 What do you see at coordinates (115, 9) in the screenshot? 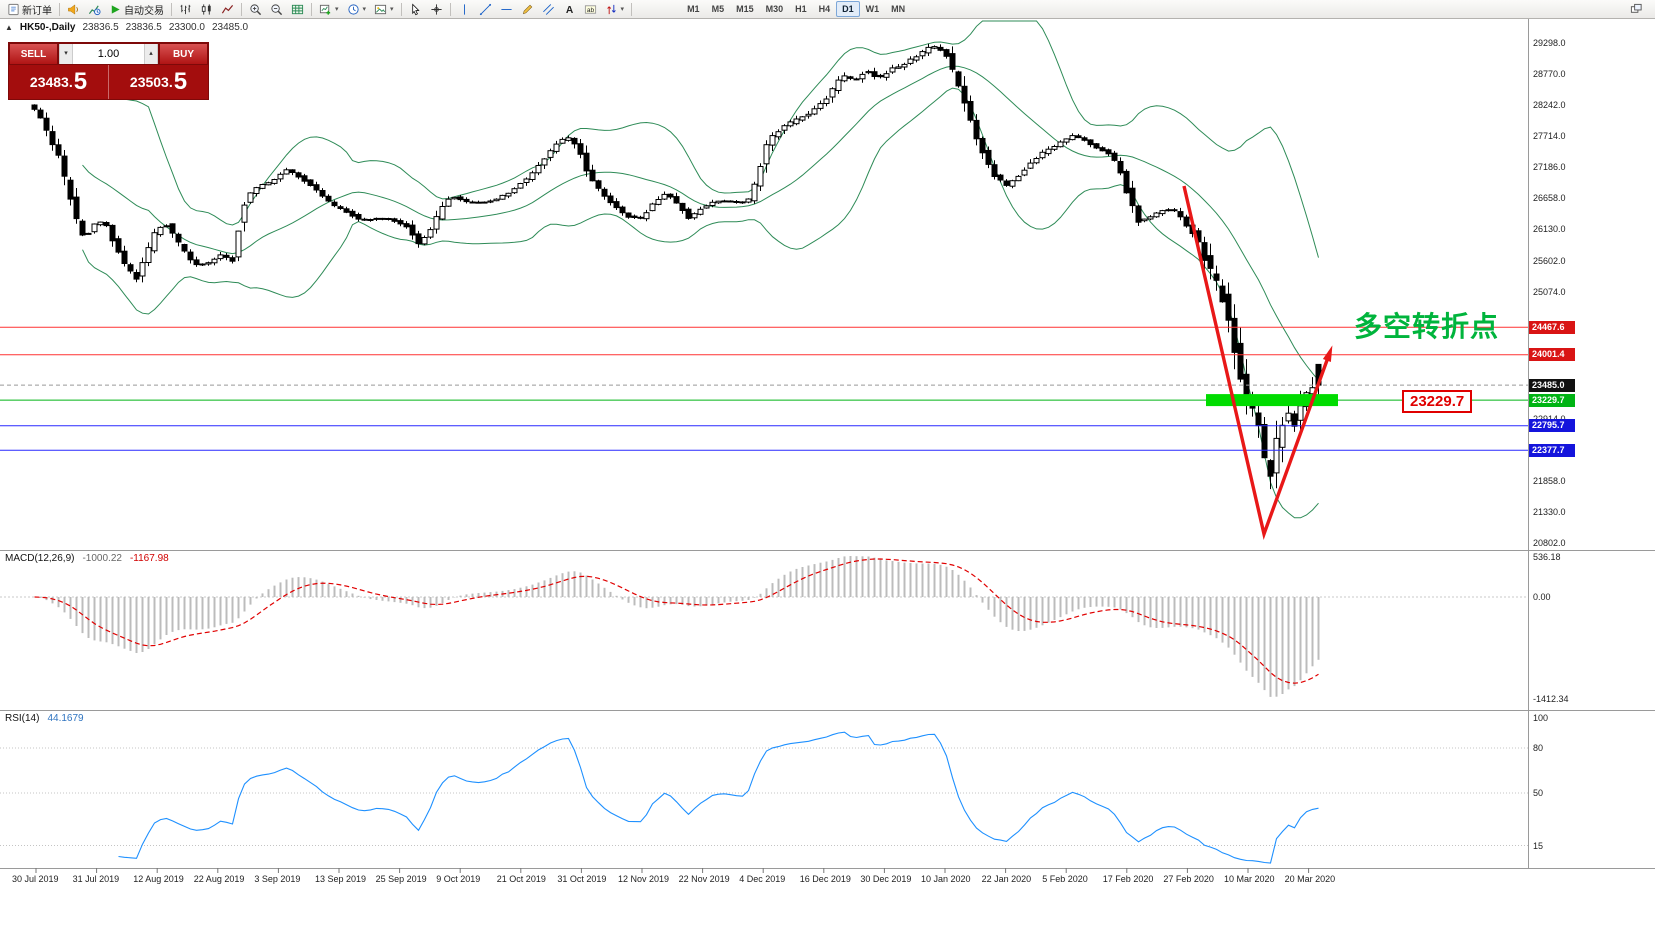
I see `play-icon` at bounding box center [115, 9].